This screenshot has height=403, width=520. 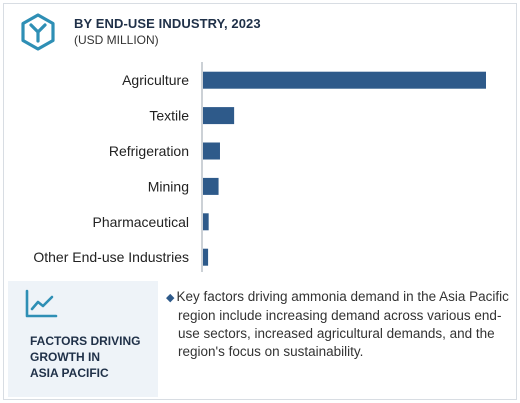 I want to click on chart-header: BY END-USE INDUSTRY, 2023 (USD MILLION), so click(x=263, y=32).